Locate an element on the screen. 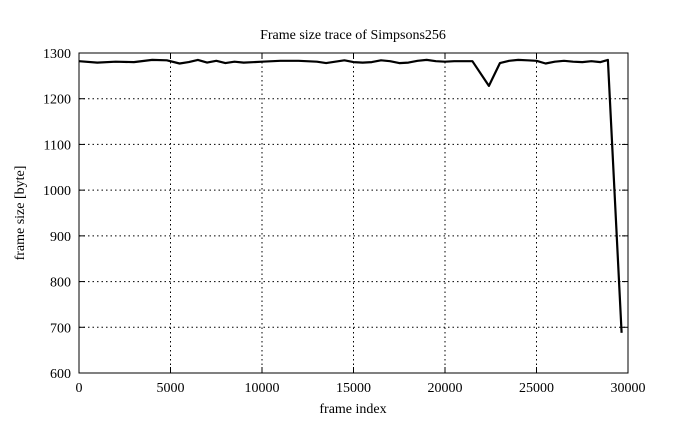  x-tick-label: 0 is located at coordinates (79, 388).